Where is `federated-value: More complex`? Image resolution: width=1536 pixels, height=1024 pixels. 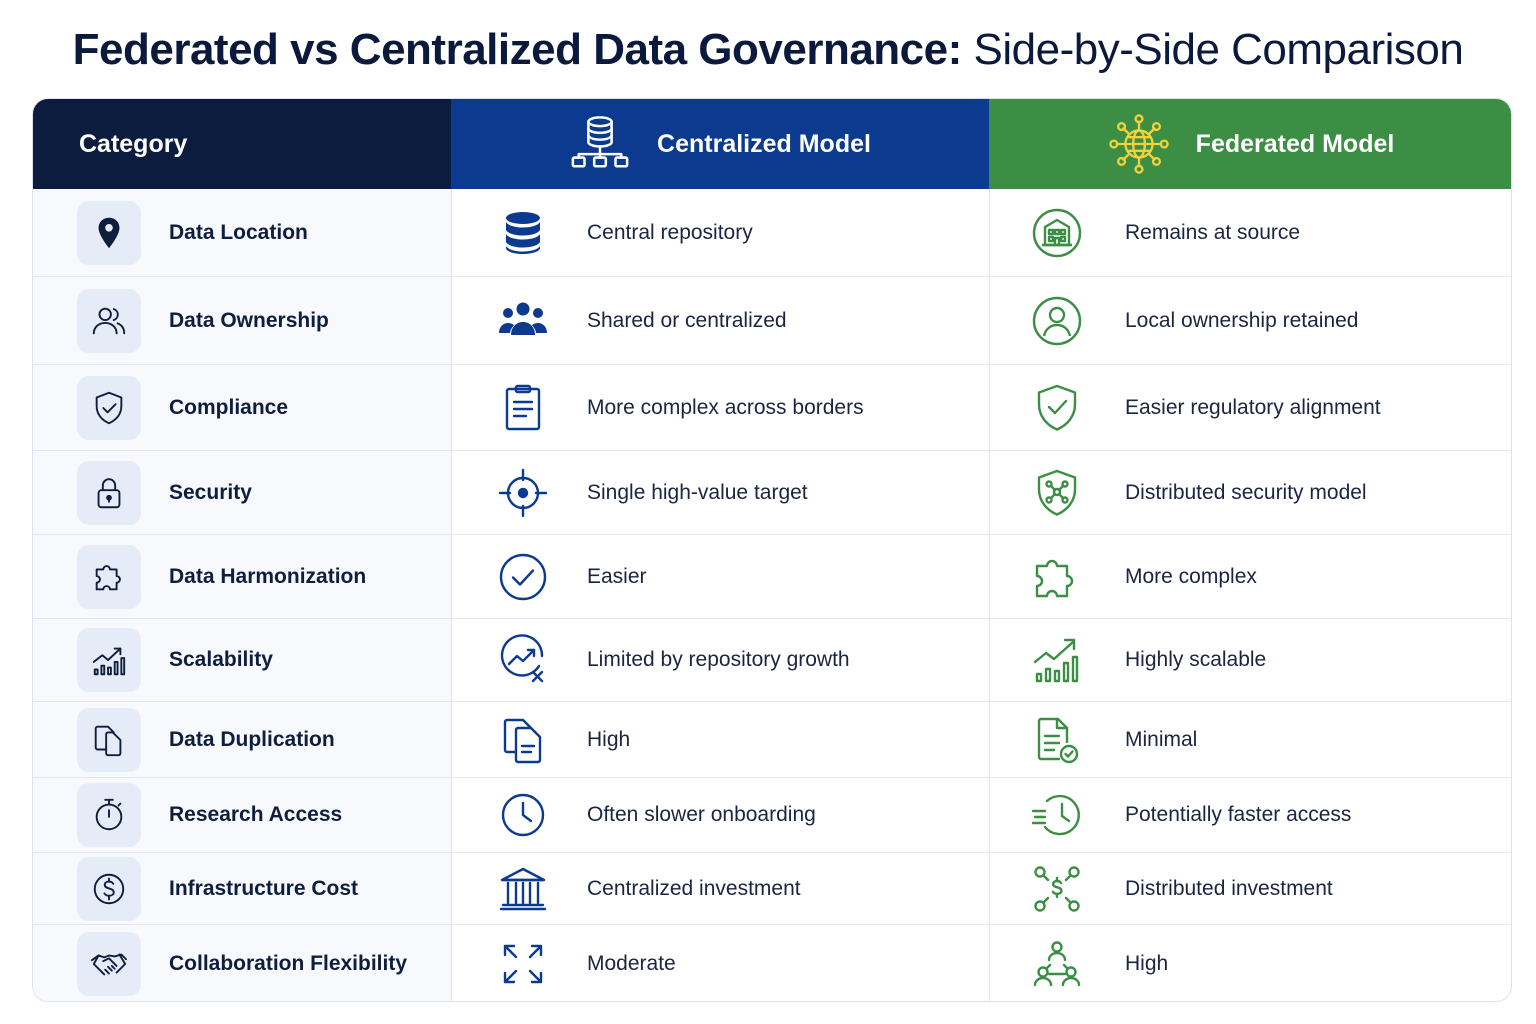 federated-value: More complex is located at coordinates (1191, 576).